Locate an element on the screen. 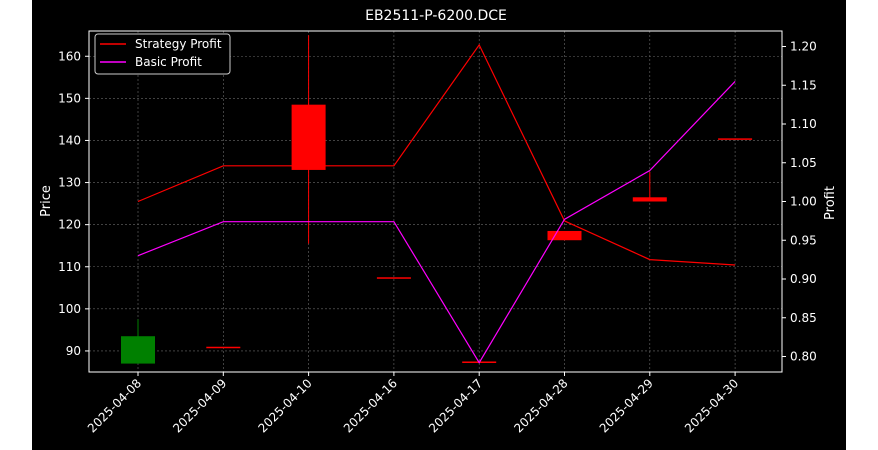 Image resolution: width=878 pixels, height=450 pixels. right-y-axis-label: Profit is located at coordinates (830, 203).